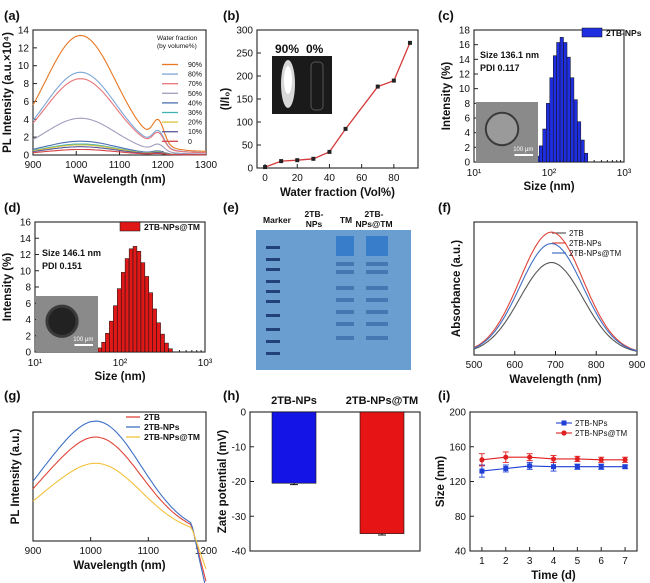  I want to click on legend-label: 80%, so click(195, 75).